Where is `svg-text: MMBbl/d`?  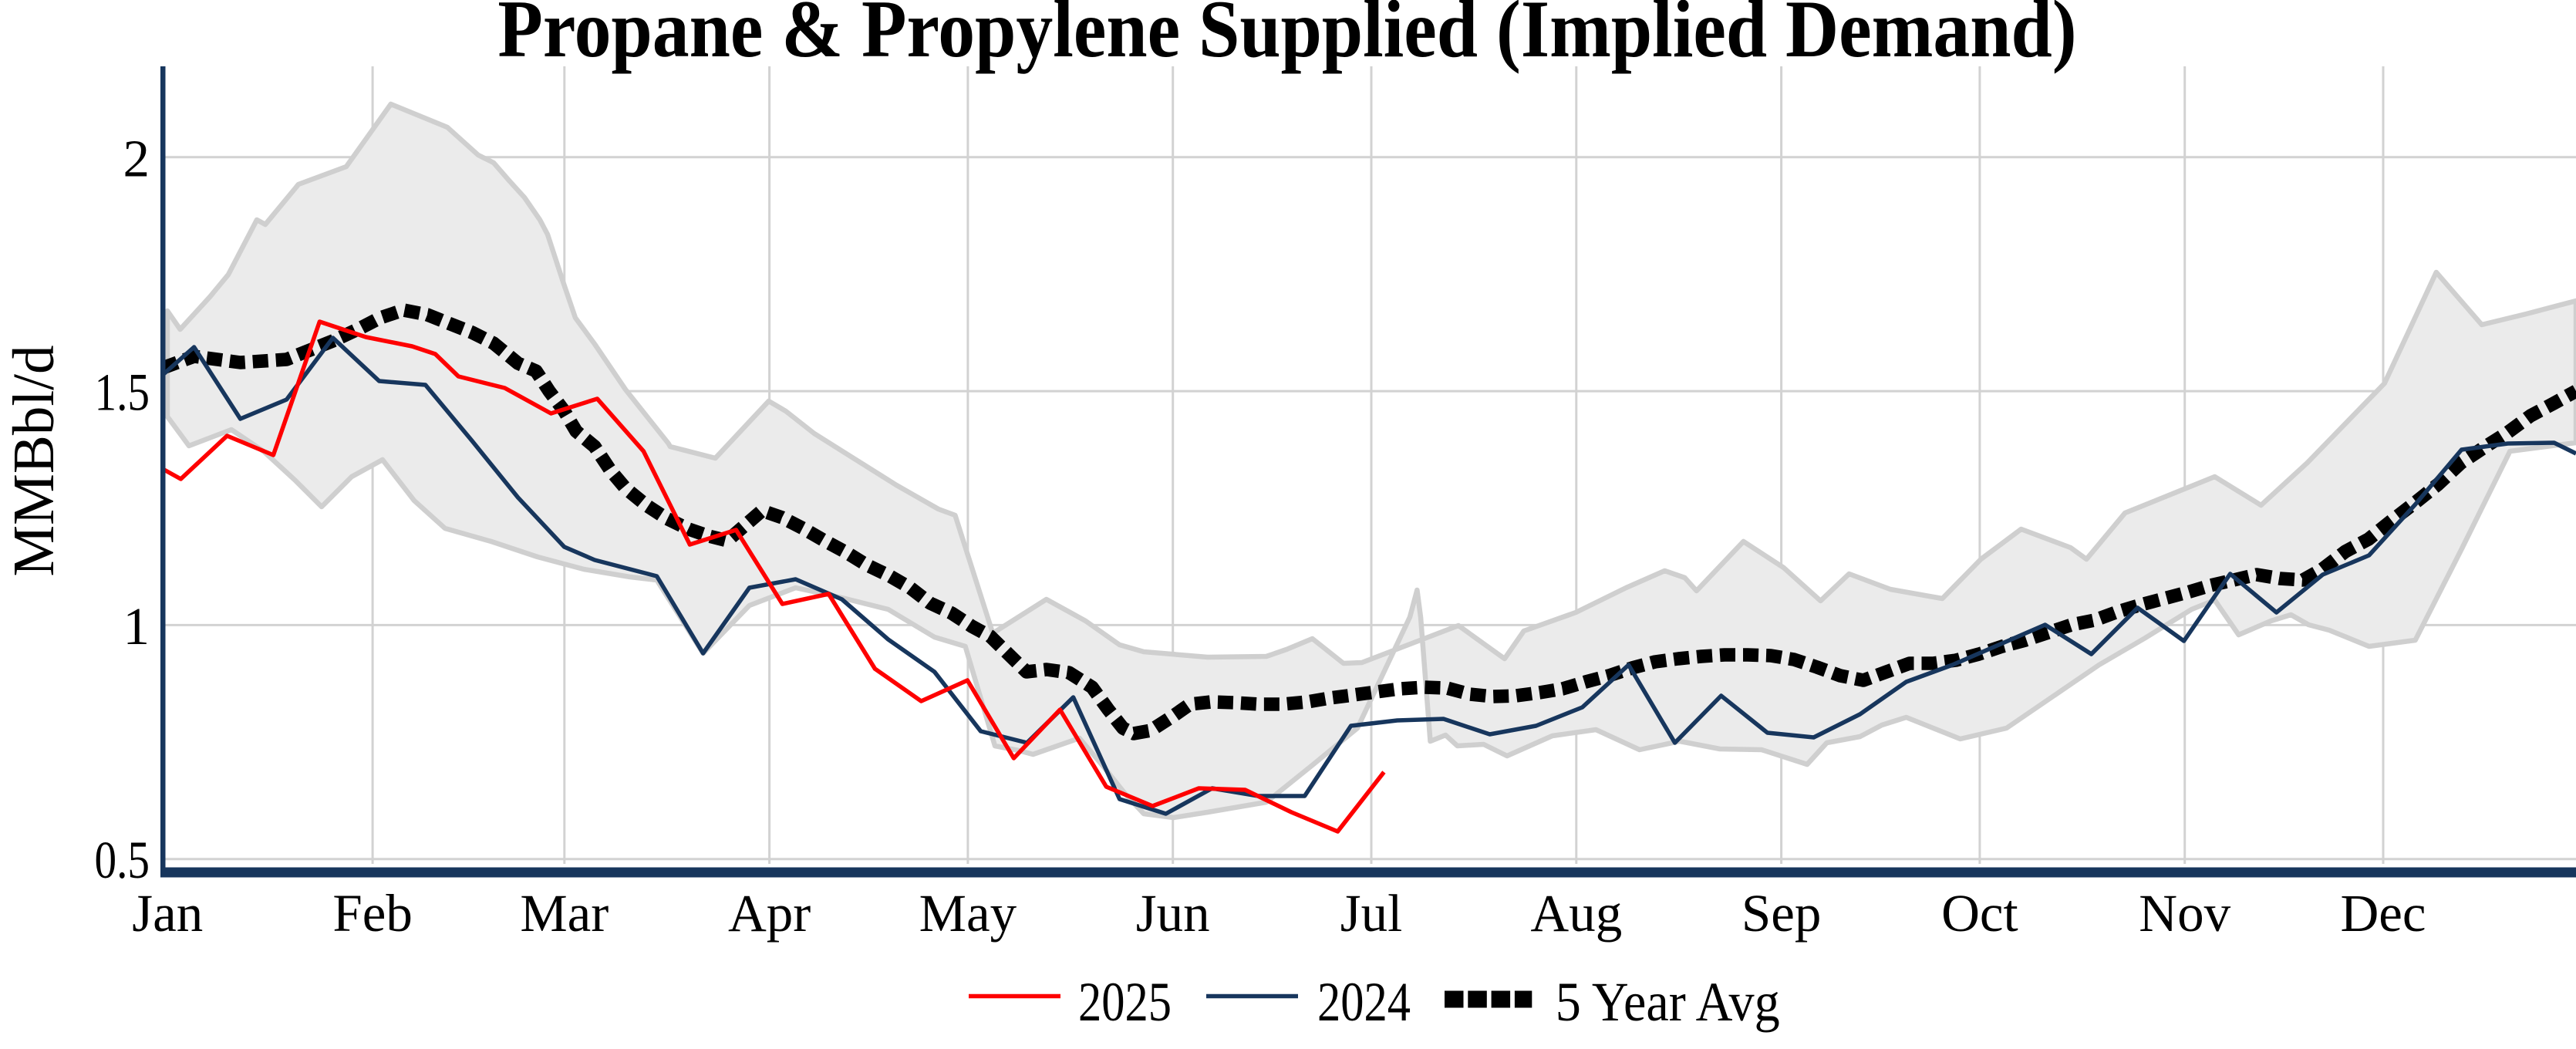
svg-text: MMBbl/d is located at coordinates (34, 461).